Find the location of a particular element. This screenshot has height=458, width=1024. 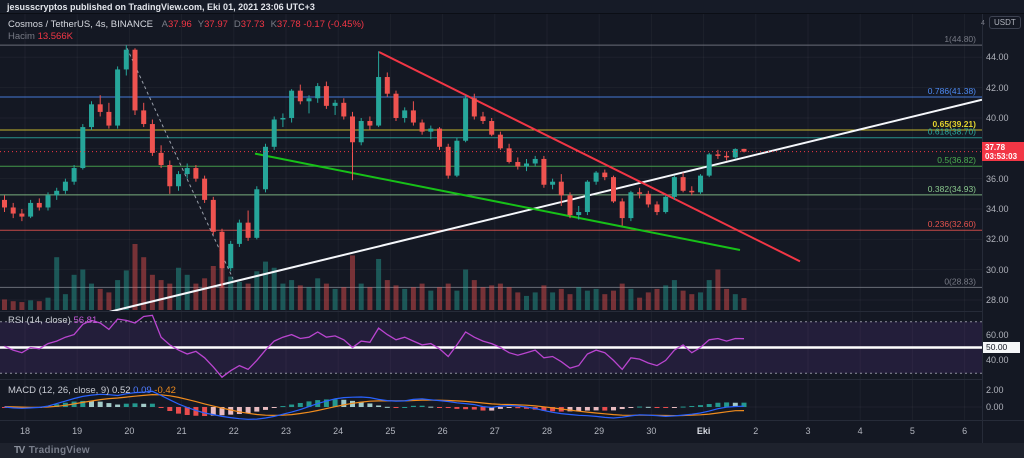

footer-bar is located at coordinates (512, 450).